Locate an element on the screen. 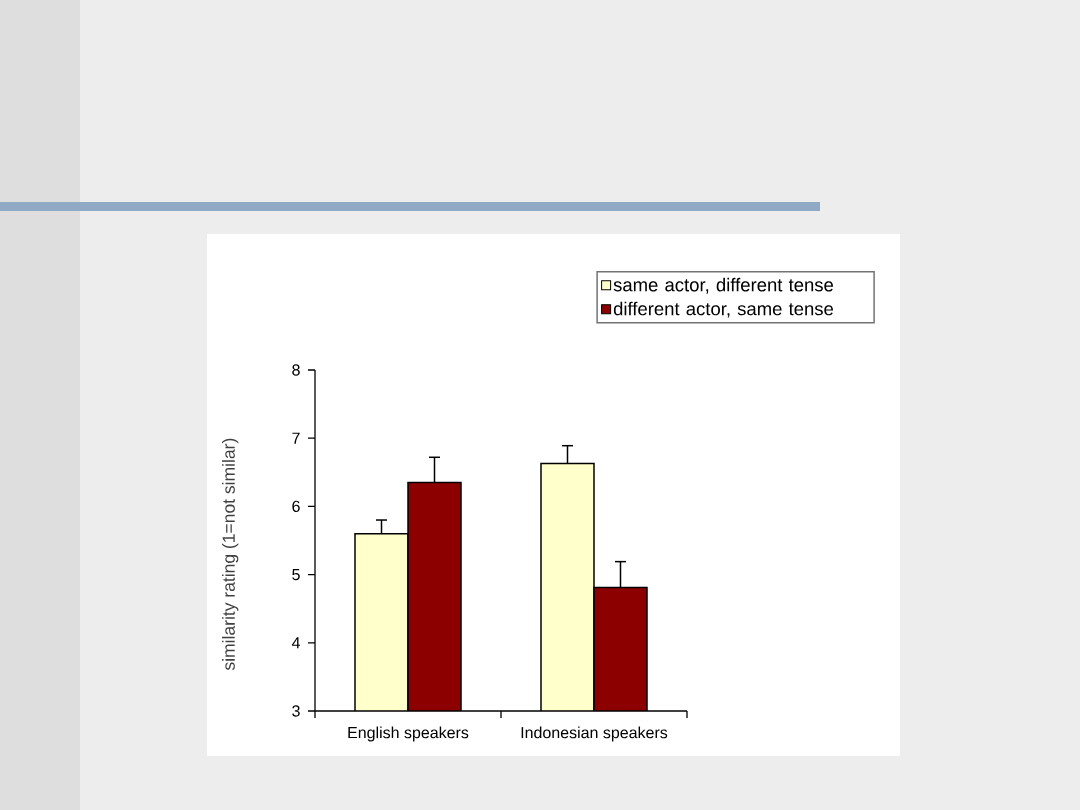  y-tick-label: 5 is located at coordinates (296, 575).